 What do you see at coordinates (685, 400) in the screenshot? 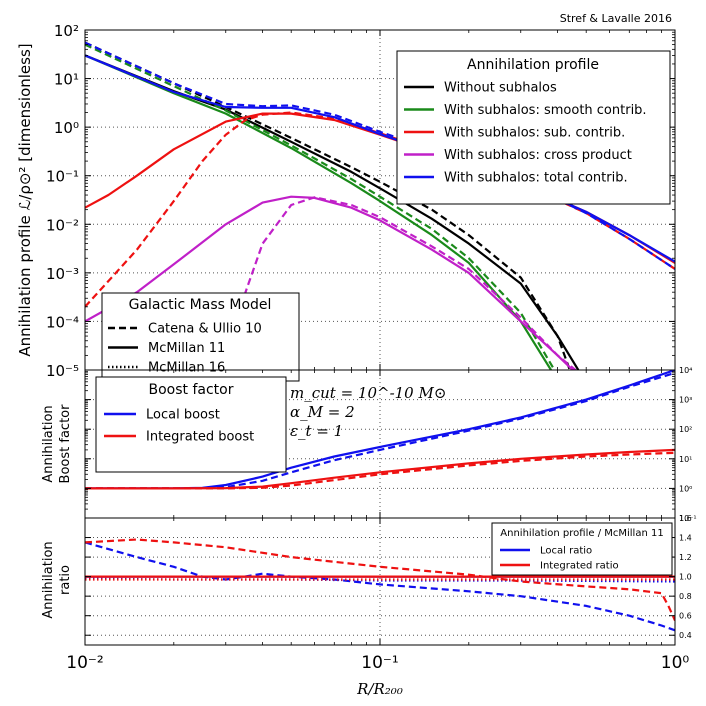
I see `y-tick-label: 10³` at bounding box center [685, 400].